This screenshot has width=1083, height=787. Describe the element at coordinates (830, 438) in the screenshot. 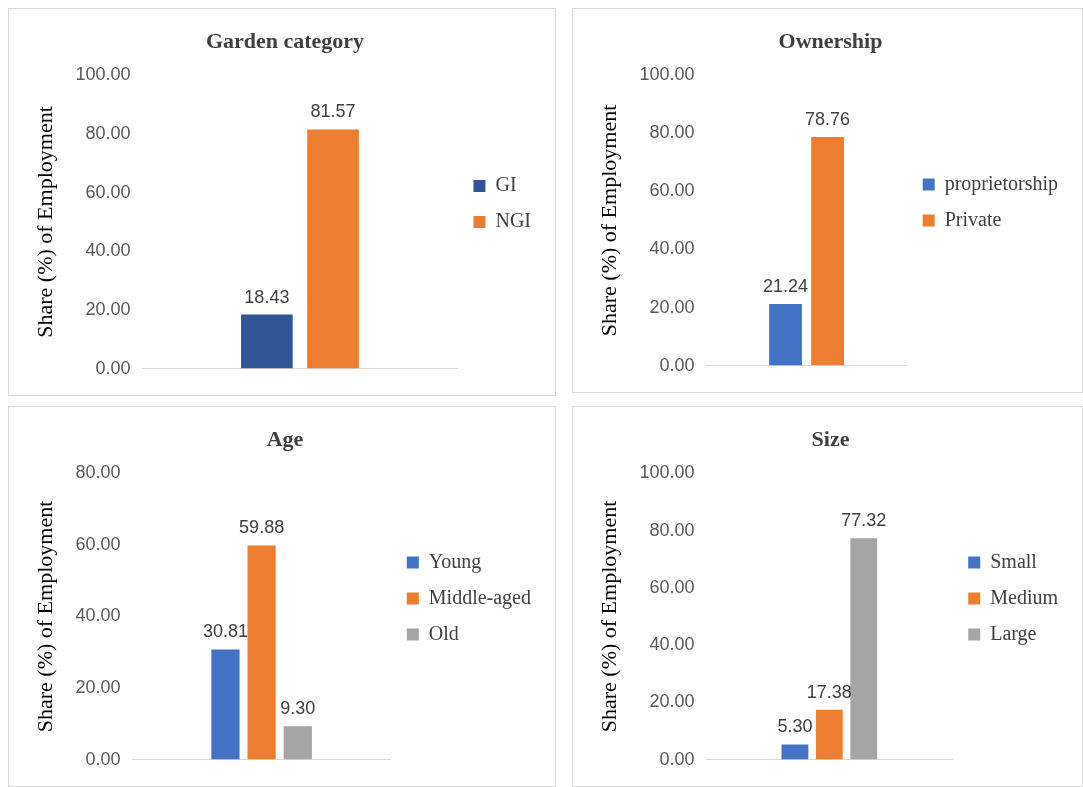

I see `chart-title: Size` at that location.